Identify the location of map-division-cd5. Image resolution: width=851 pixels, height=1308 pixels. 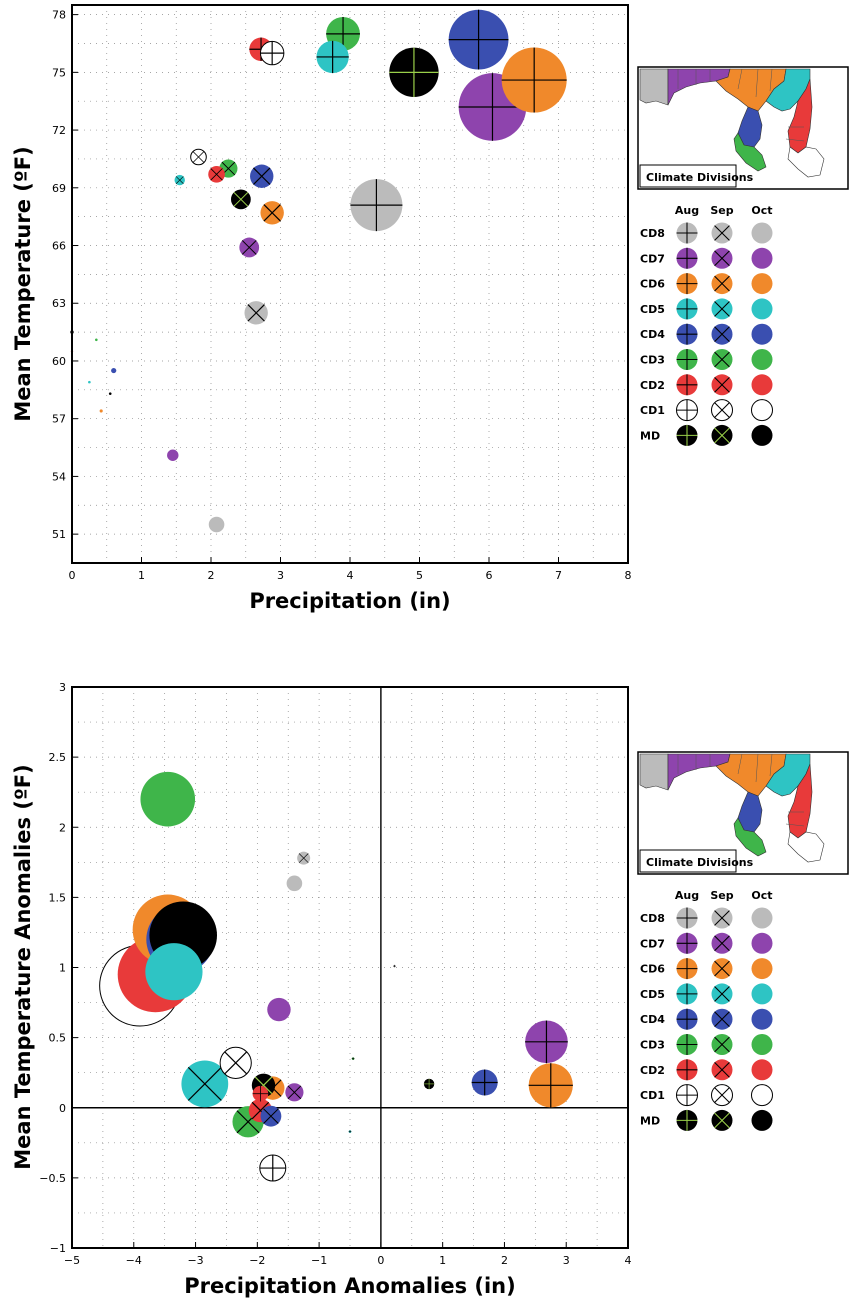
(788, 775).